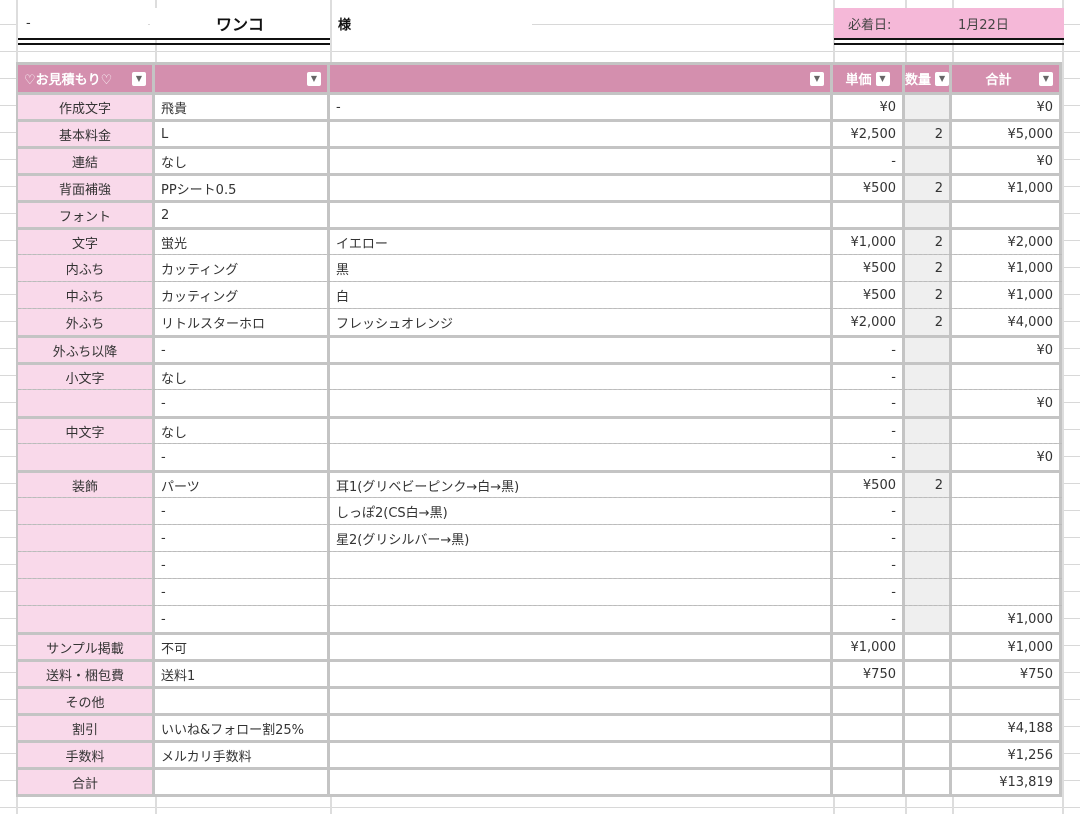 The image size is (1080, 814). Describe the element at coordinates (1005, 674) in the screenshot. I see `subtotal-cell: ¥750` at that location.